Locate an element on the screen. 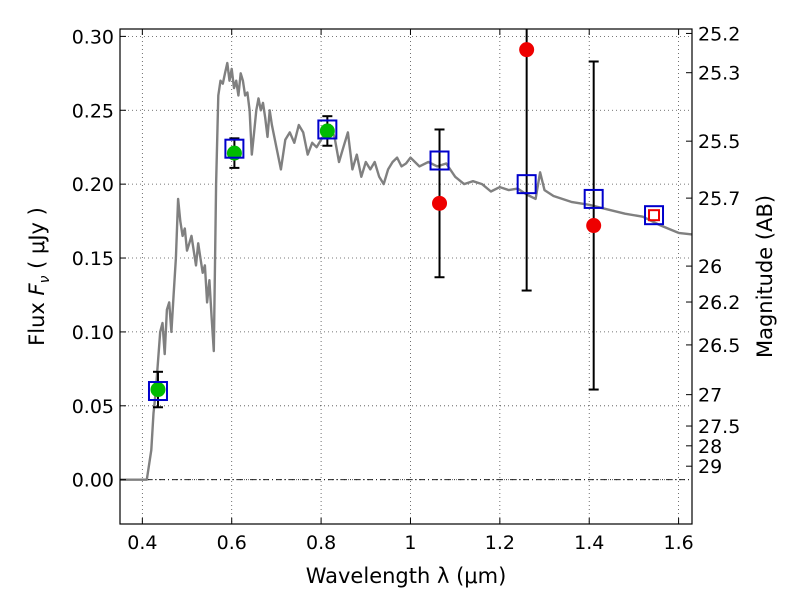 This screenshot has width=800, height=600. magnitude-axis-title: Magnitude (AB) is located at coordinates (765, 276).